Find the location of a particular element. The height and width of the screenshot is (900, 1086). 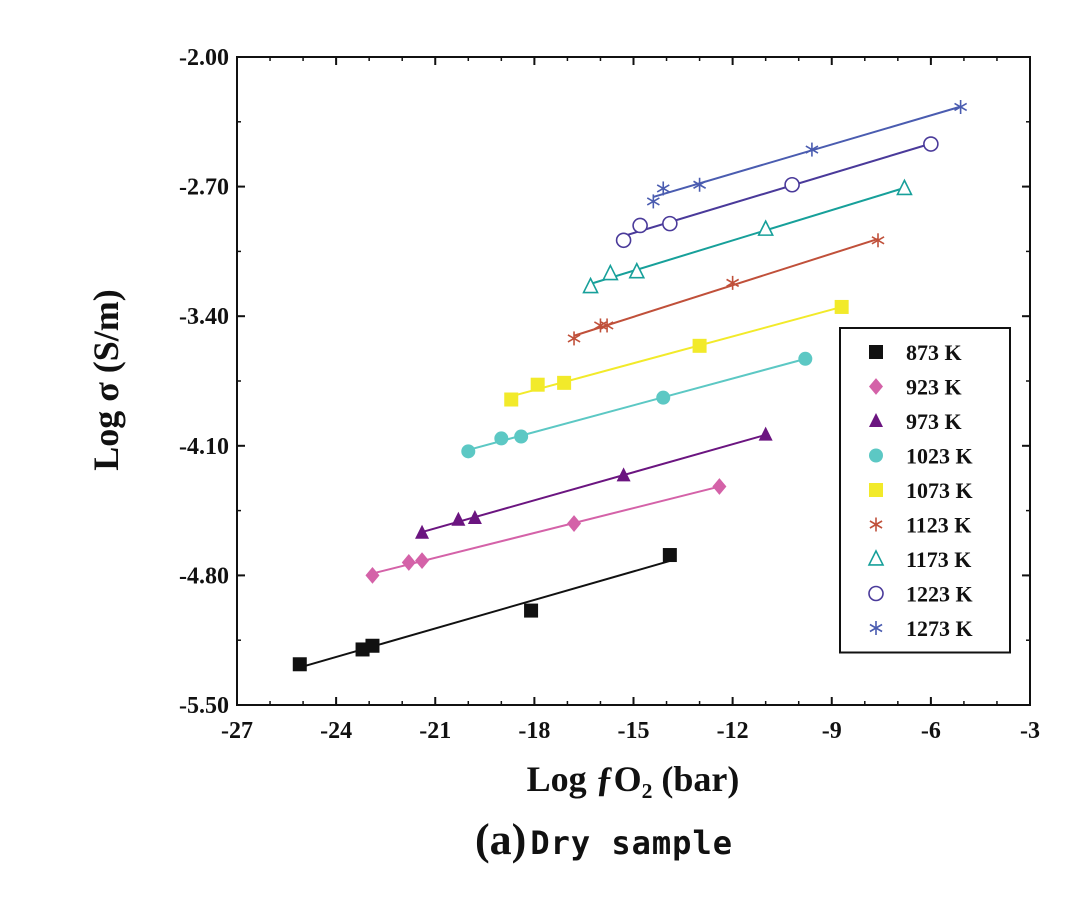

legend-label: 1173 K is located at coordinates (938, 559).